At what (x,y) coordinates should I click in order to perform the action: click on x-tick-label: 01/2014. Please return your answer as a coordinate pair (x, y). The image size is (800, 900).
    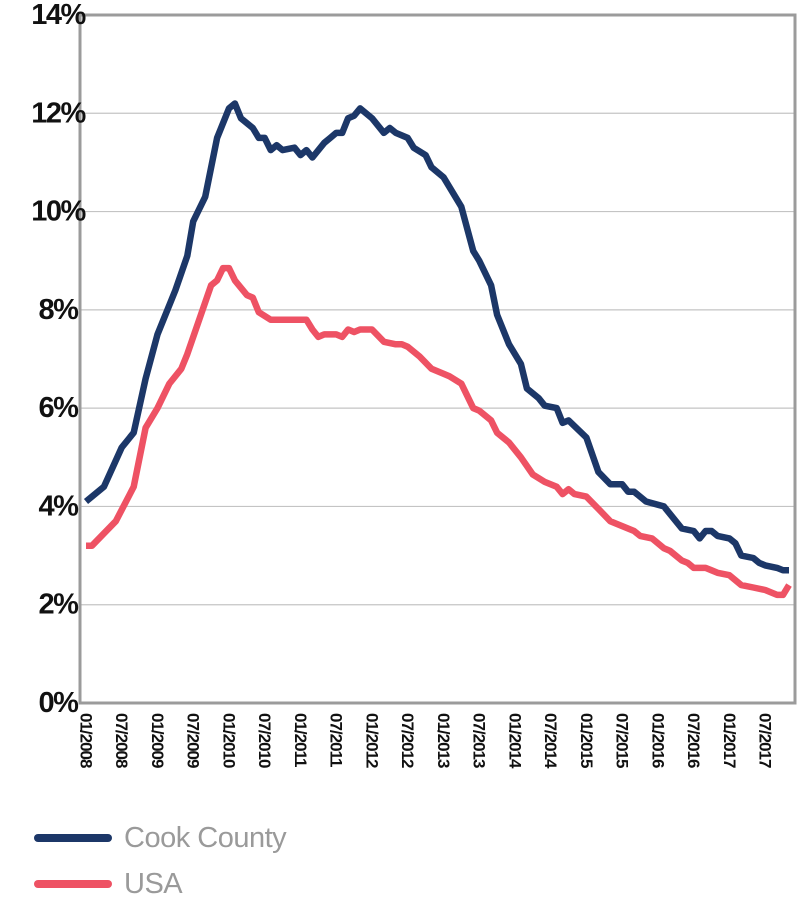
    Looking at the image, I should click on (514, 741).